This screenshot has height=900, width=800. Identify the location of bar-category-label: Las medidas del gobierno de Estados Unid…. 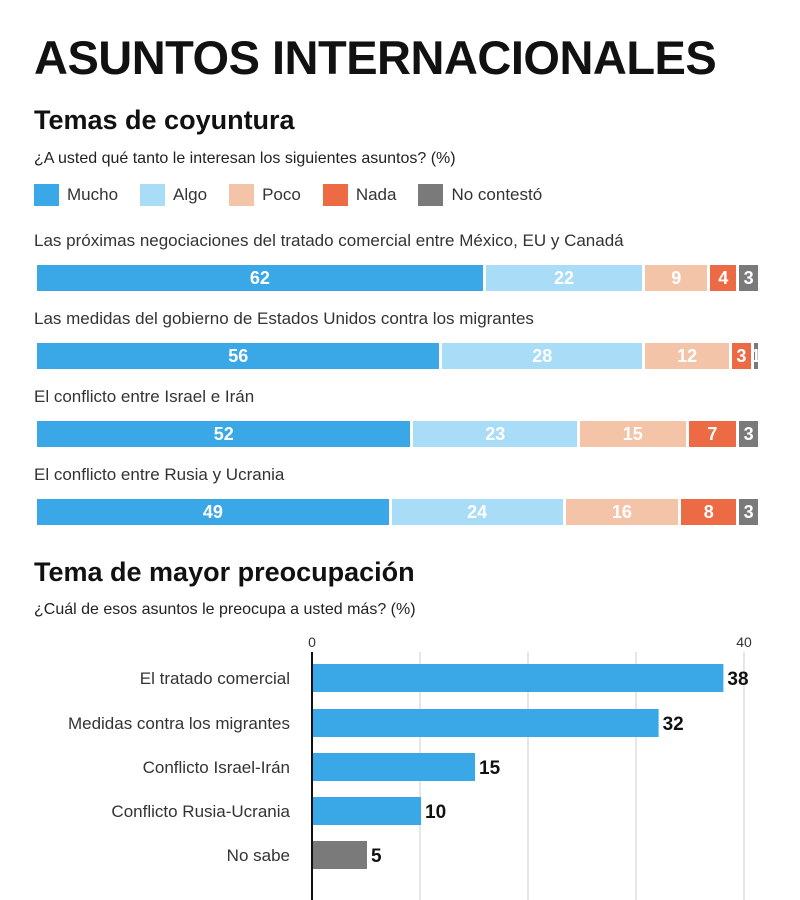
(284, 318).